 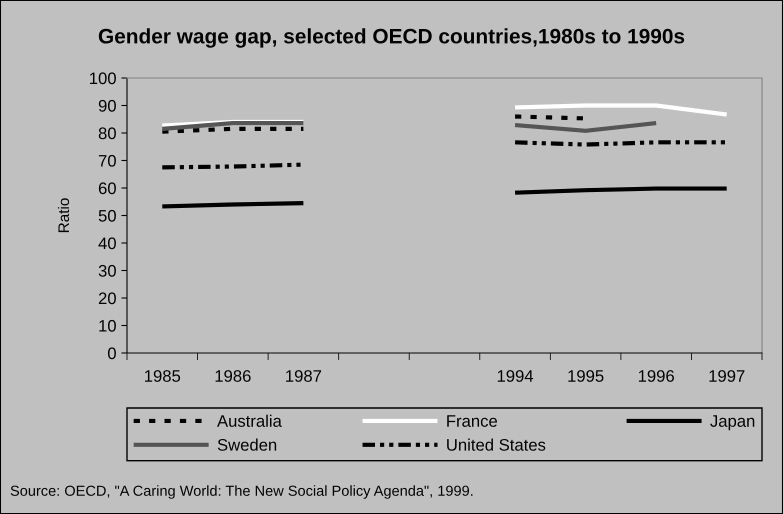 I want to click on x-tick-label: 1986, so click(x=233, y=376).